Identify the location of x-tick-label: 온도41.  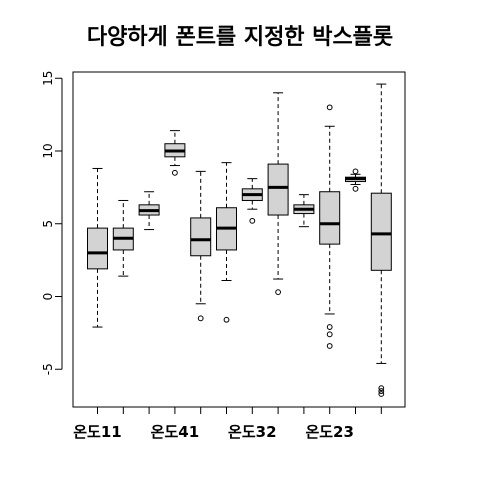
(175, 432).